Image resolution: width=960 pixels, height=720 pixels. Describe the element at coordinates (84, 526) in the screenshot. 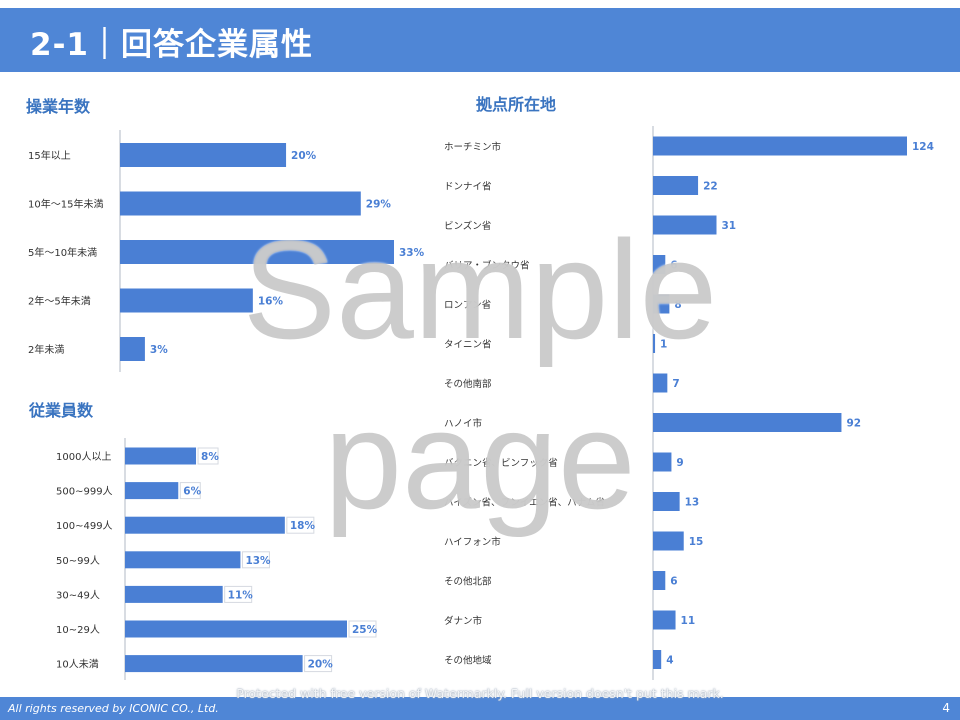

I see `category-label: 100~499人` at that location.